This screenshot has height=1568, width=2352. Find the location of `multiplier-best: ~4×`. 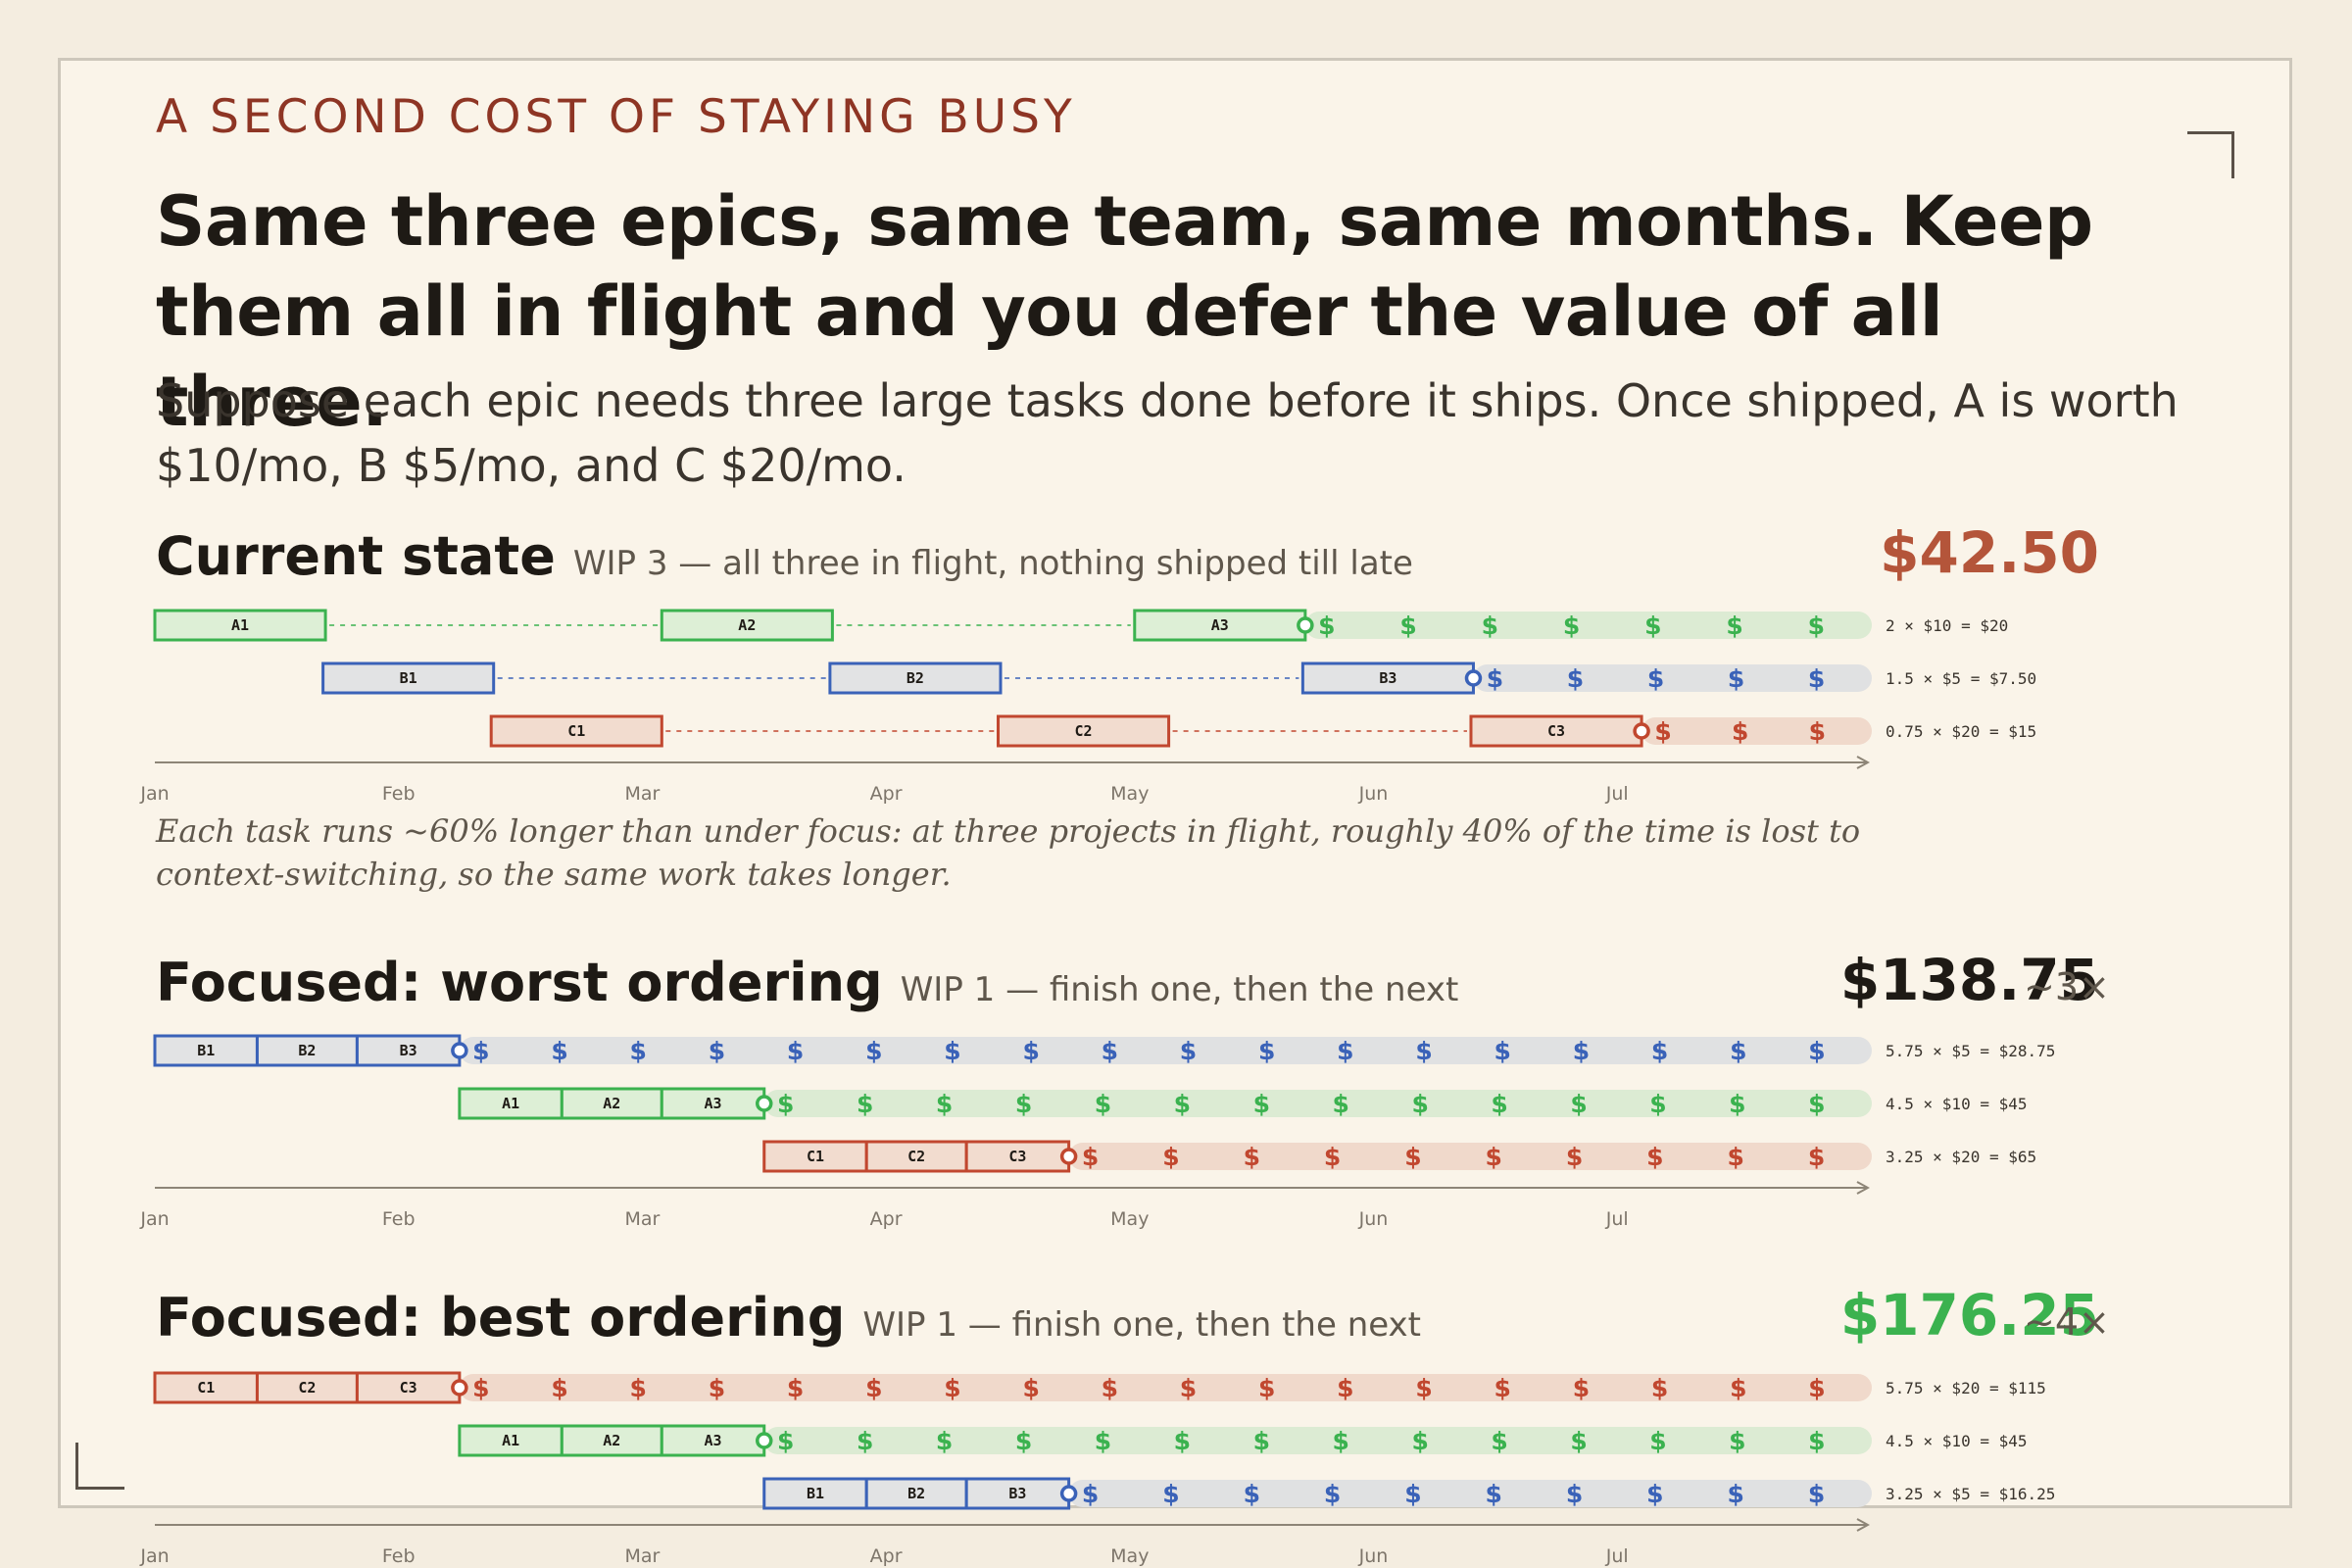

multiplier-best: ~4× is located at coordinates (2067, 1322).